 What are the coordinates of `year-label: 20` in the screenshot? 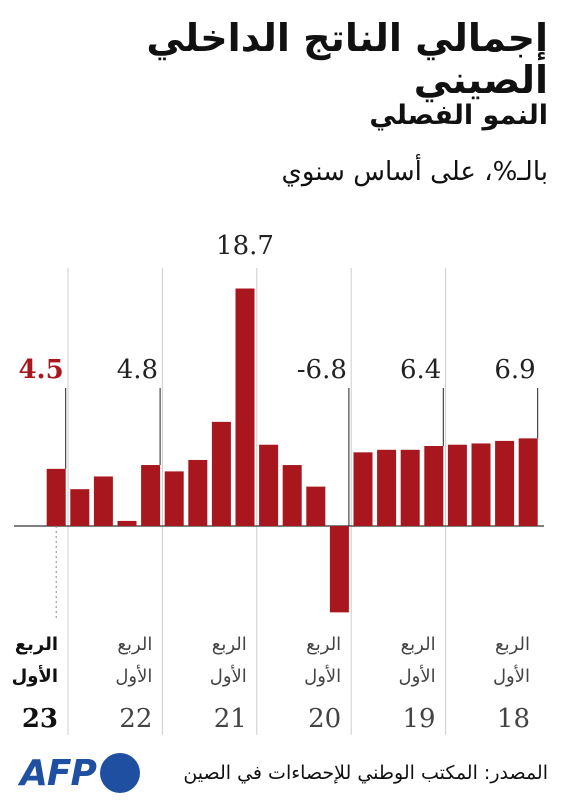 It's located at (324, 719).